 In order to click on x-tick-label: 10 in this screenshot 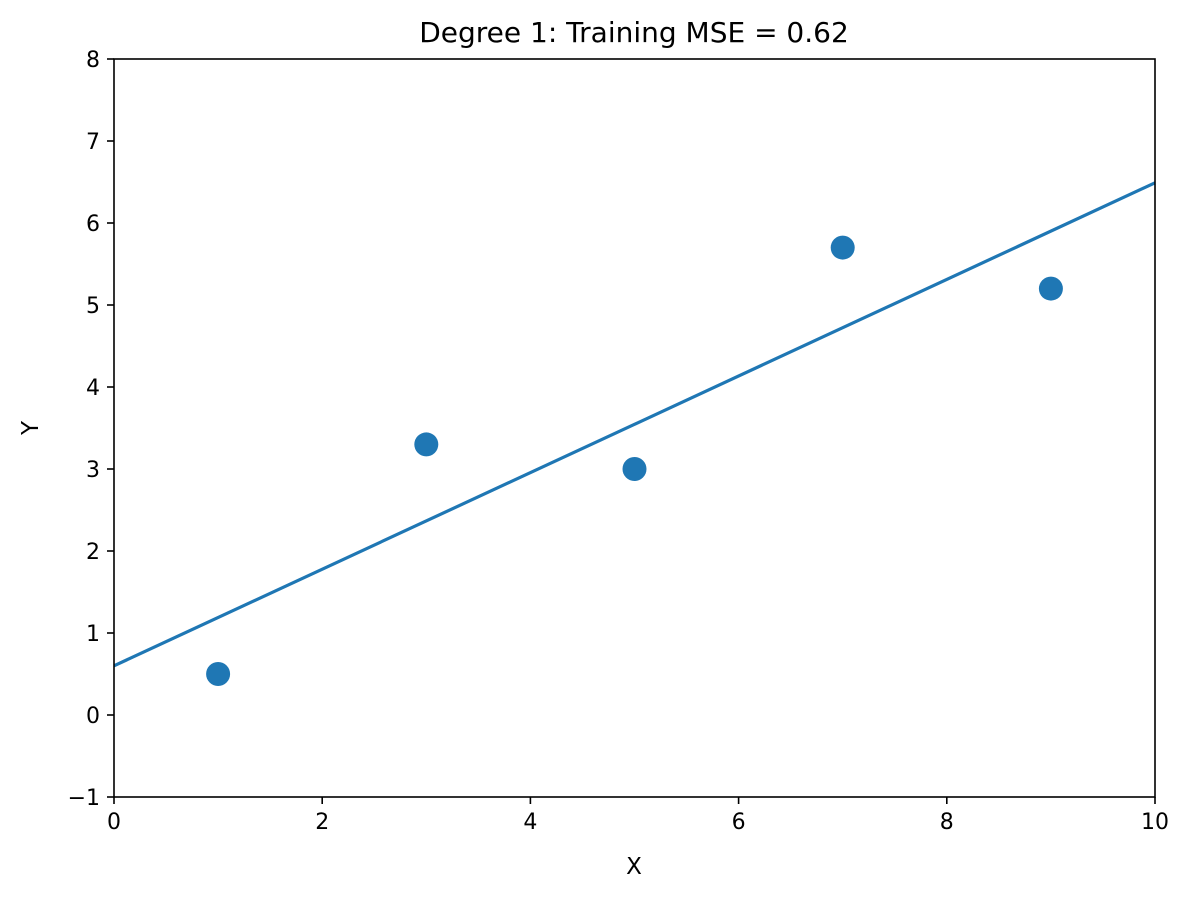, I will do `click(1155, 822)`.